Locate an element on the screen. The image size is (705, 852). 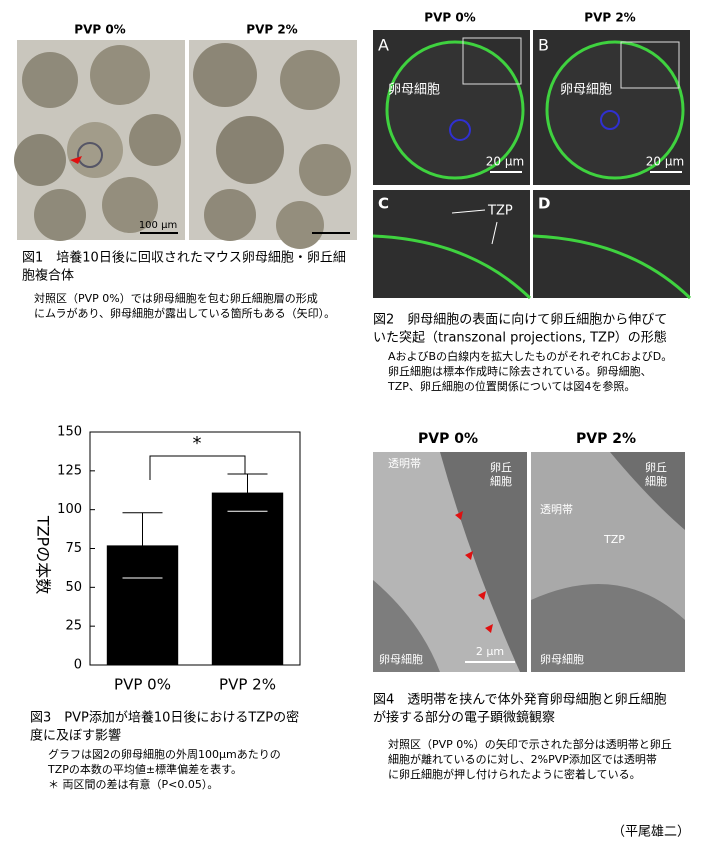
y-tick-label: 50 is located at coordinates (73, 587).